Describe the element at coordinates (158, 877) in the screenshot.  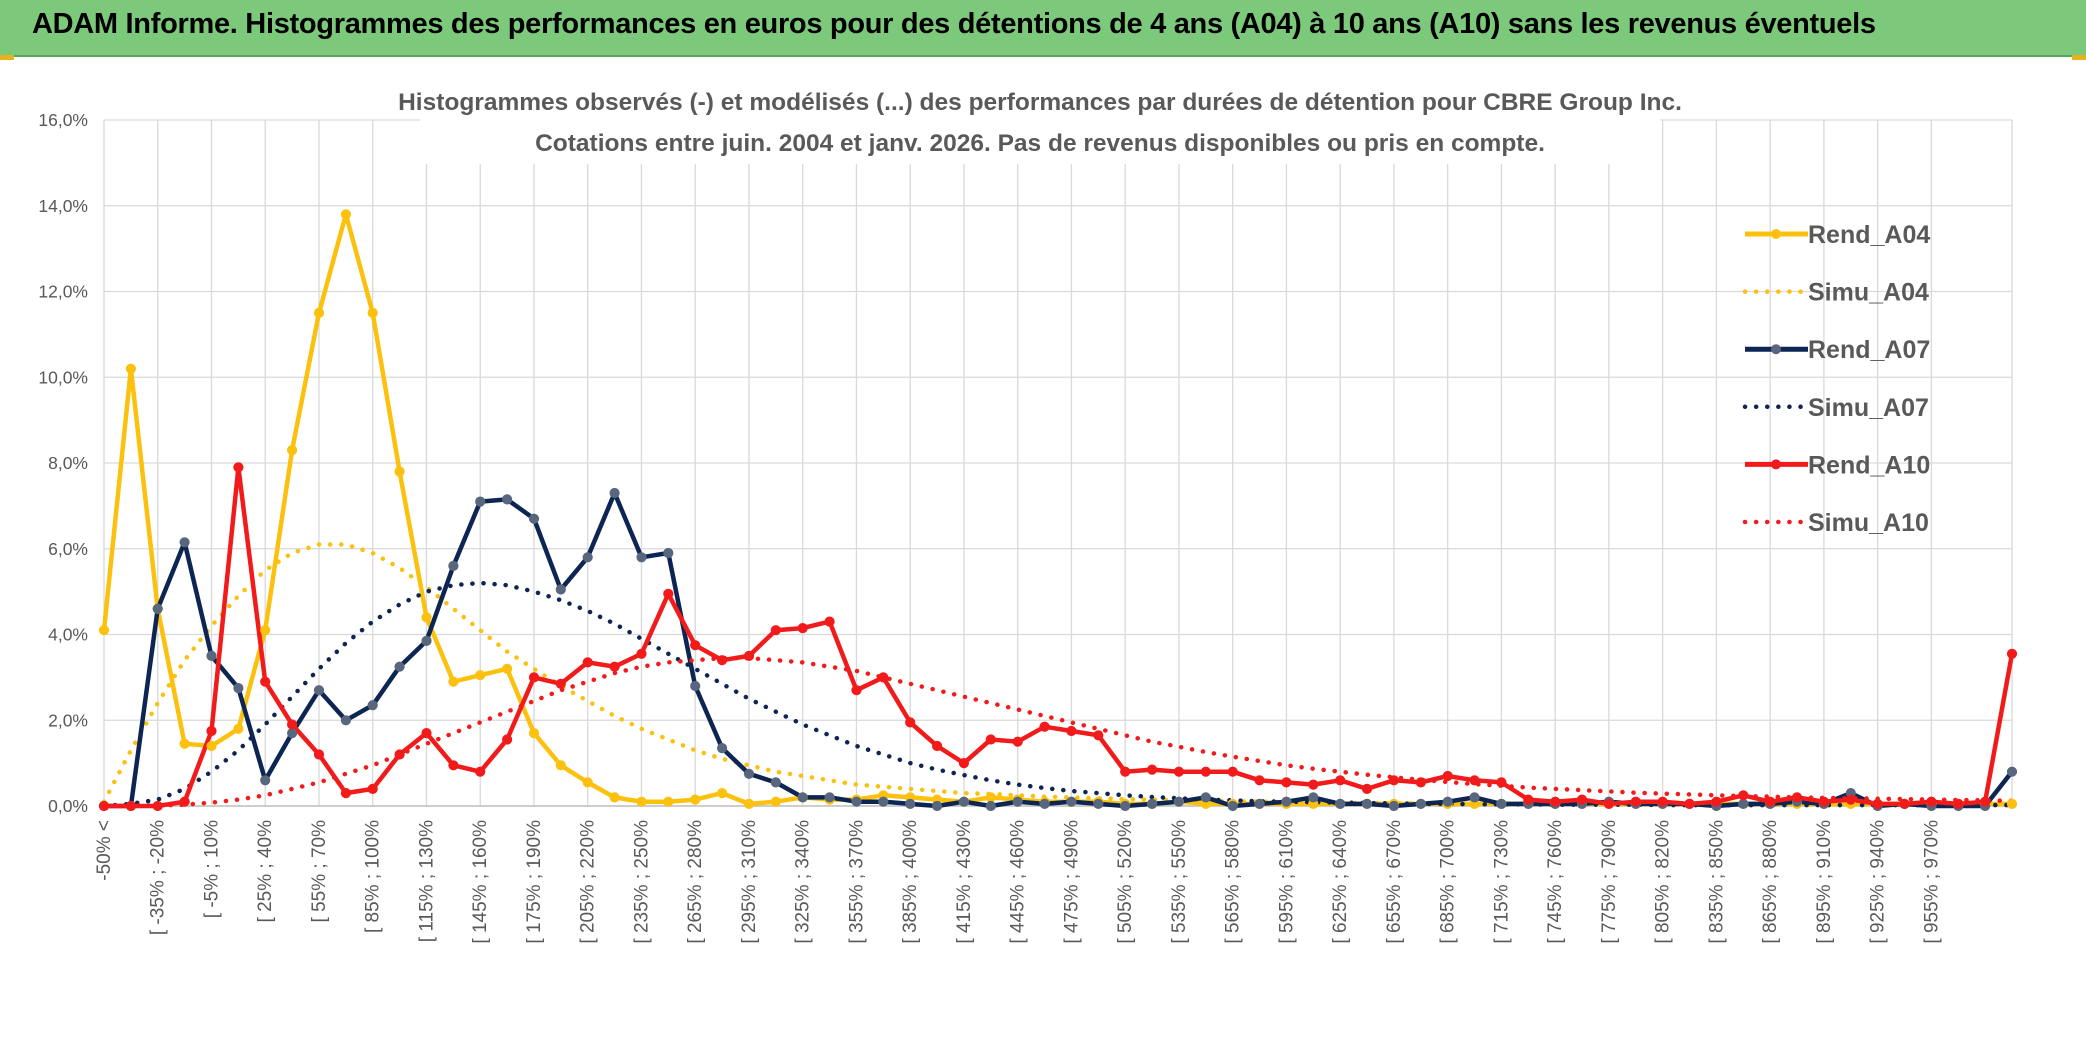
I see `x-tick-label: [ -35% ; -20%` at that location.